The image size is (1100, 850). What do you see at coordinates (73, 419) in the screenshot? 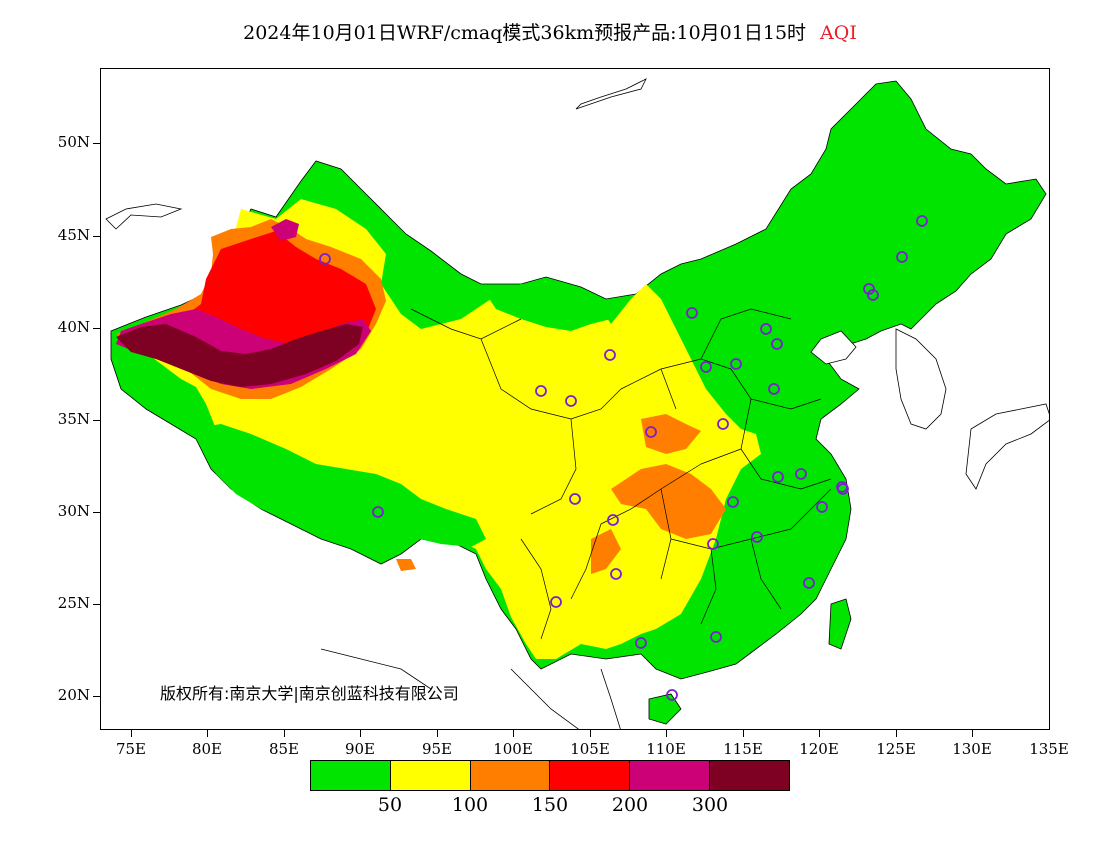
I see `lat-label-35n: 35N` at bounding box center [73, 419].